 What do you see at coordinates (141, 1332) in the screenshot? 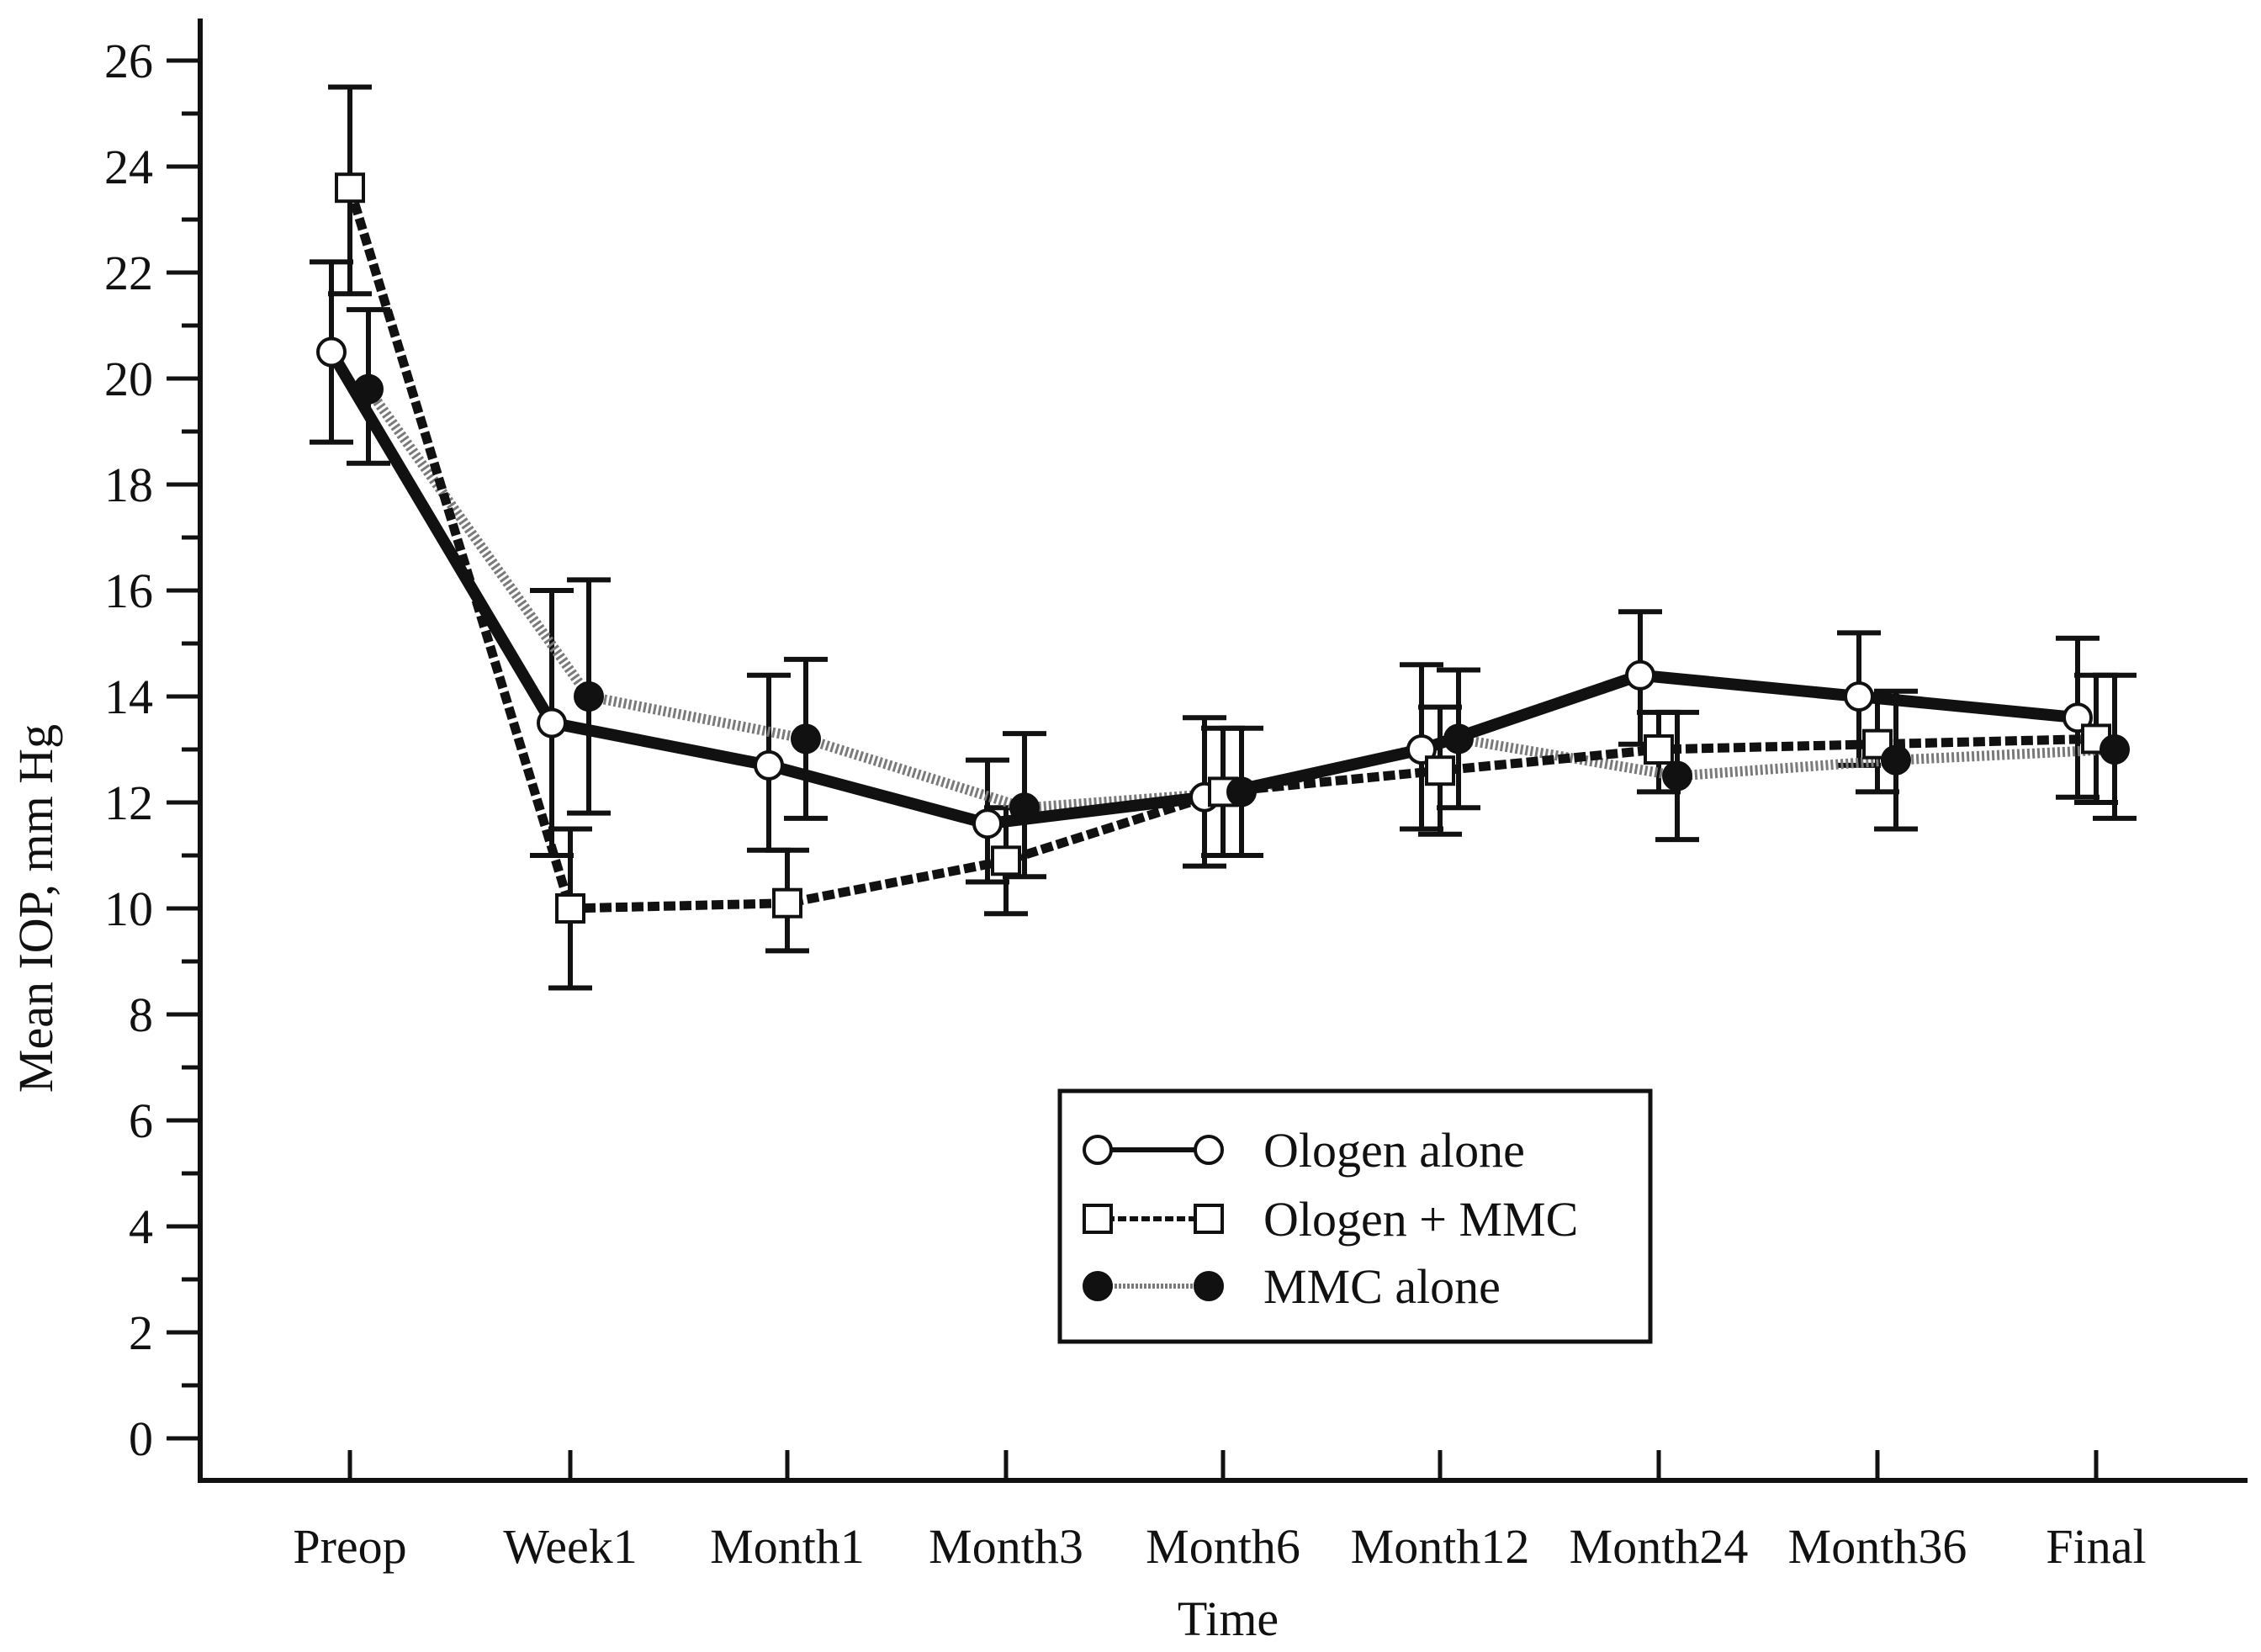
I see `y-tick-label: 2` at bounding box center [141, 1332].